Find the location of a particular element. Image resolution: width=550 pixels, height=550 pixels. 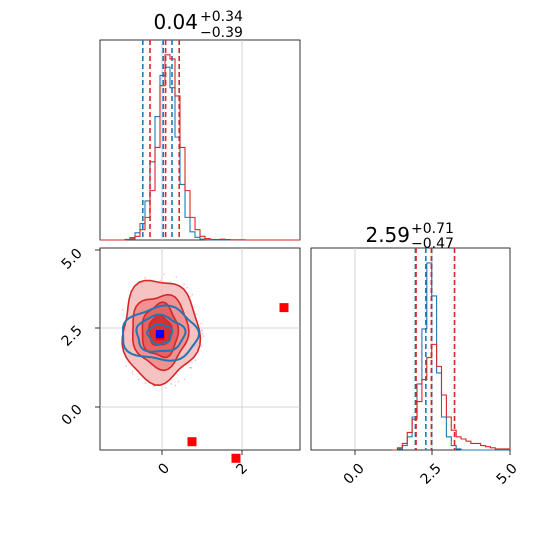

panel-top-left-title: 0.04 is located at coordinates (175, 22).